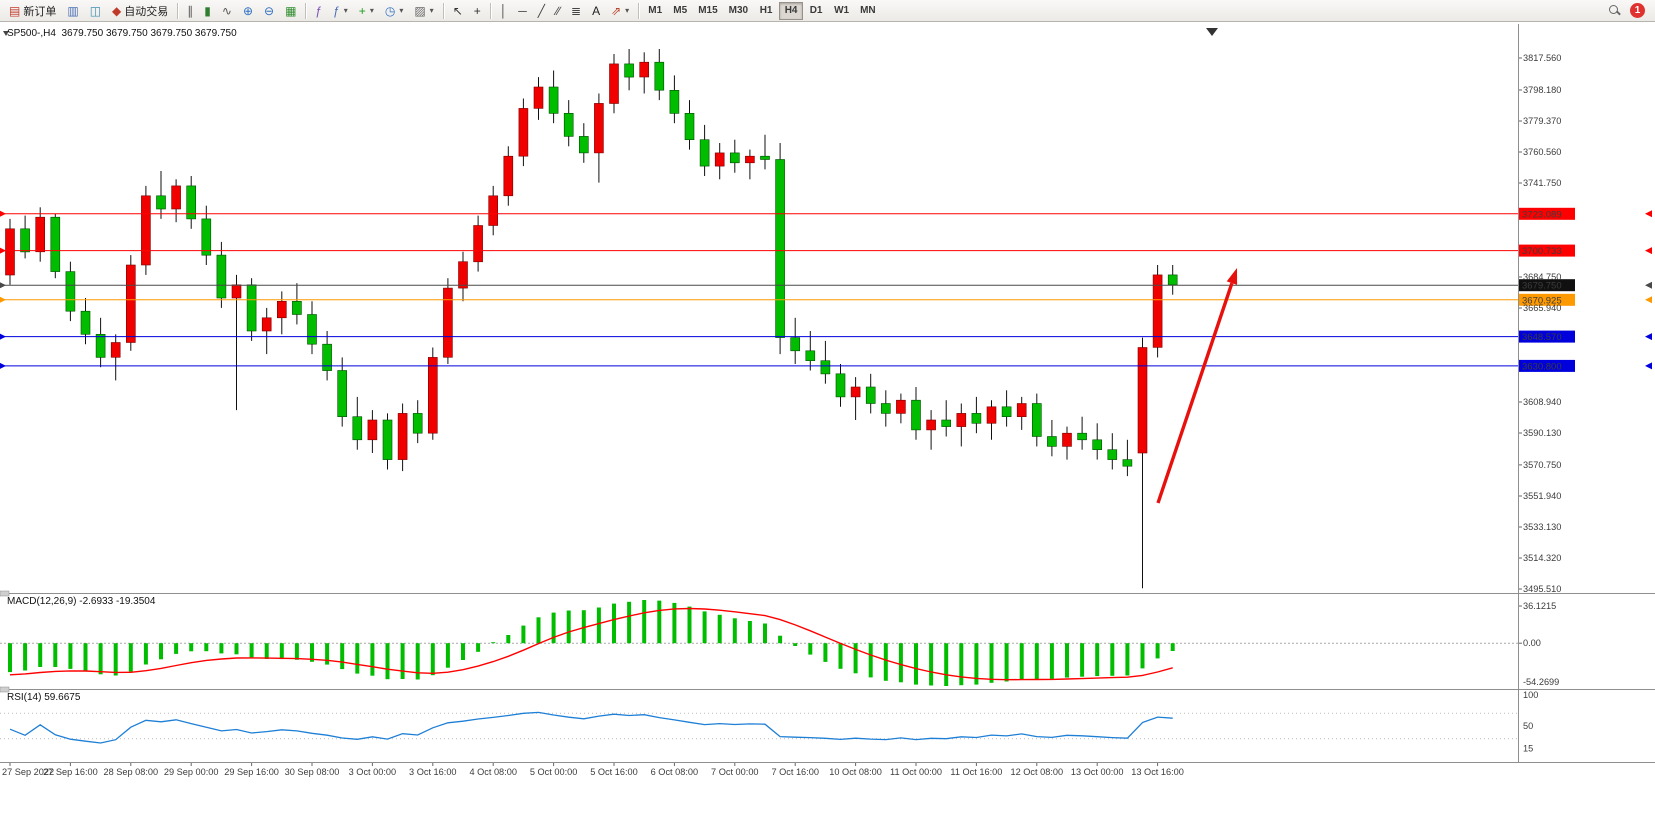 The height and width of the screenshot is (825, 1655). What do you see at coordinates (675, 772) in the screenshot?
I see `time-axis-label: 6 Oct 08:00` at bounding box center [675, 772].